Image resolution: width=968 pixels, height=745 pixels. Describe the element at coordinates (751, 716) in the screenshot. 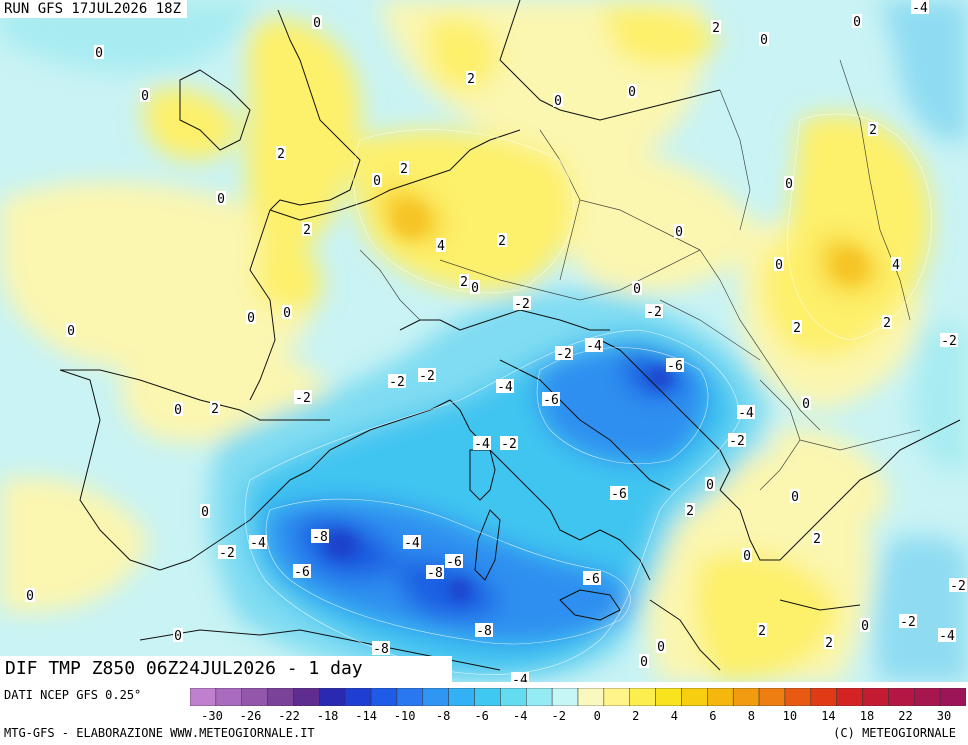

I see `color-scale-tick-label: 8` at that location.